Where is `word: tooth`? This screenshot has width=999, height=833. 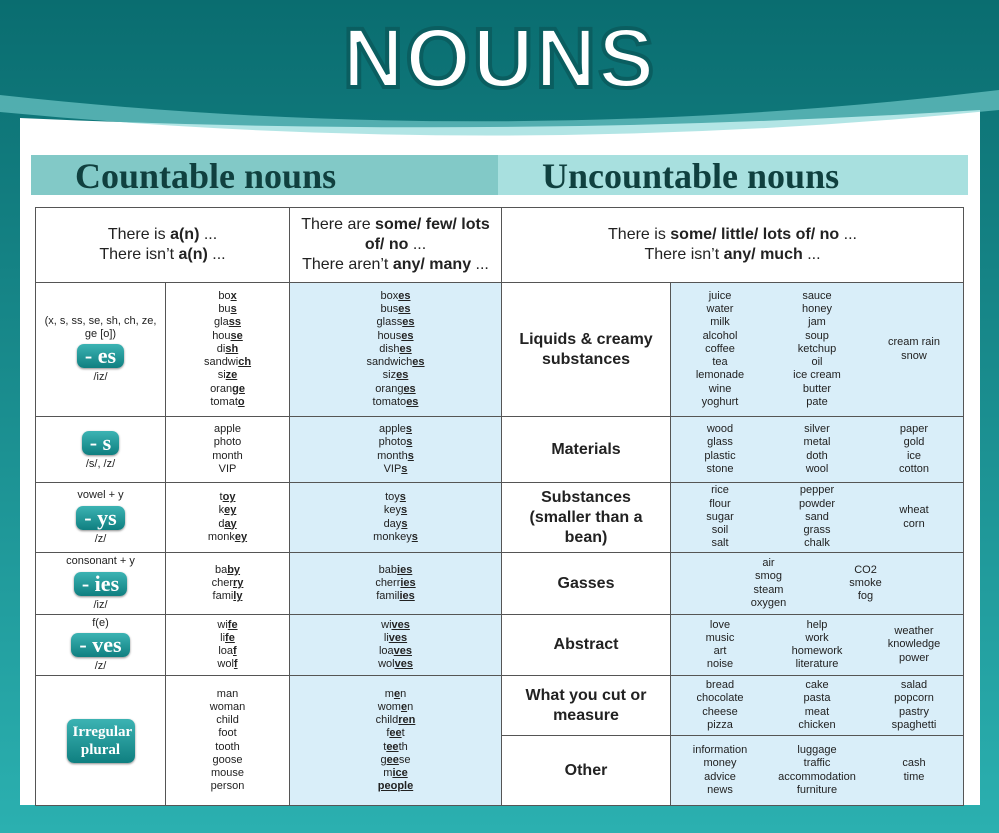 word: tooth is located at coordinates (227, 747).